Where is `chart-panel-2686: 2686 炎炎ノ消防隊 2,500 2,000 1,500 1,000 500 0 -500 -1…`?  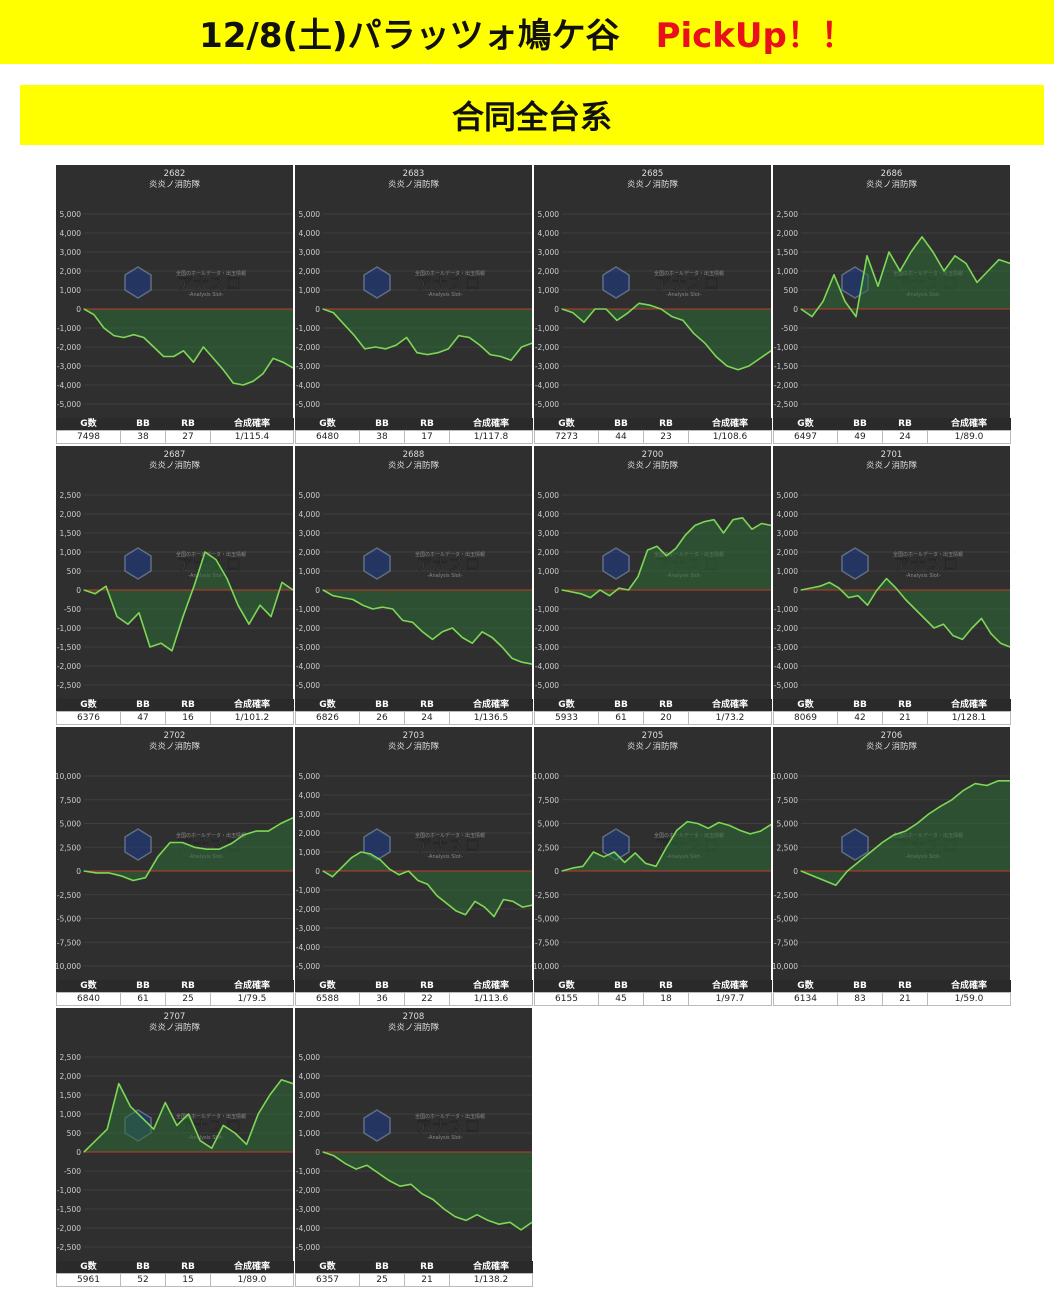 chart-panel-2686: 2686 炎炎ノ消防隊 2,500 2,000 1,500 1,000 500 0 -500 -1… is located at coordinates (892, 304).